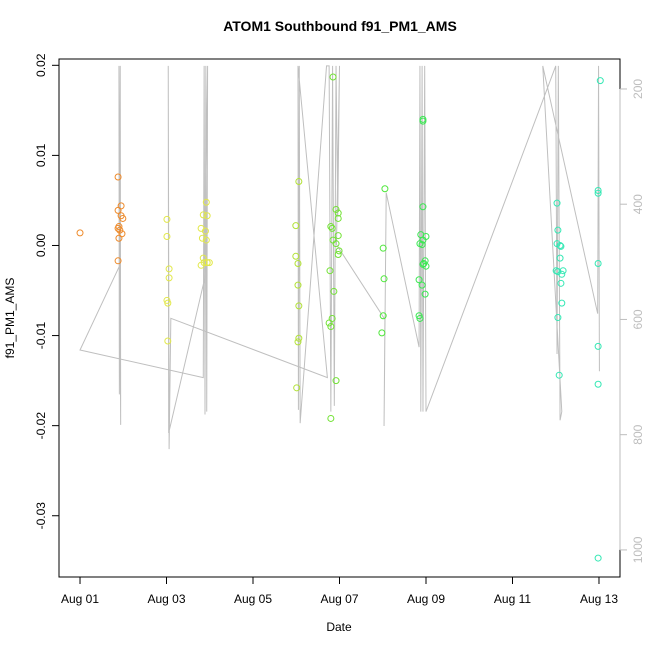  Describe the element at coordinates (638, 319) in the screenshot. I see `y2-tick-label: 600` at that location.